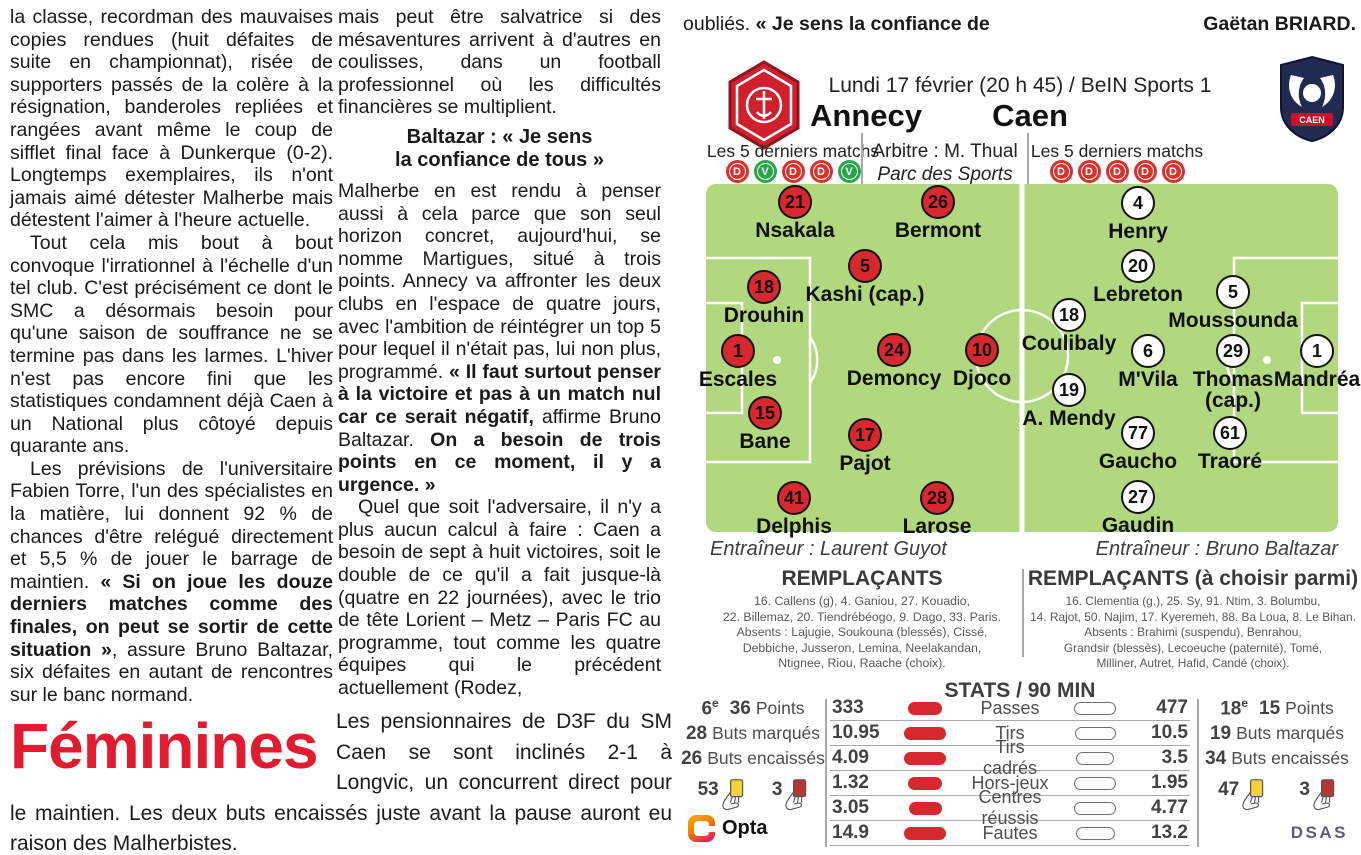  What do you see at coordinates (1138, 461) in the screenshot?
I see `away-player-name: Gaucho` at bounding box center [1138, 461].